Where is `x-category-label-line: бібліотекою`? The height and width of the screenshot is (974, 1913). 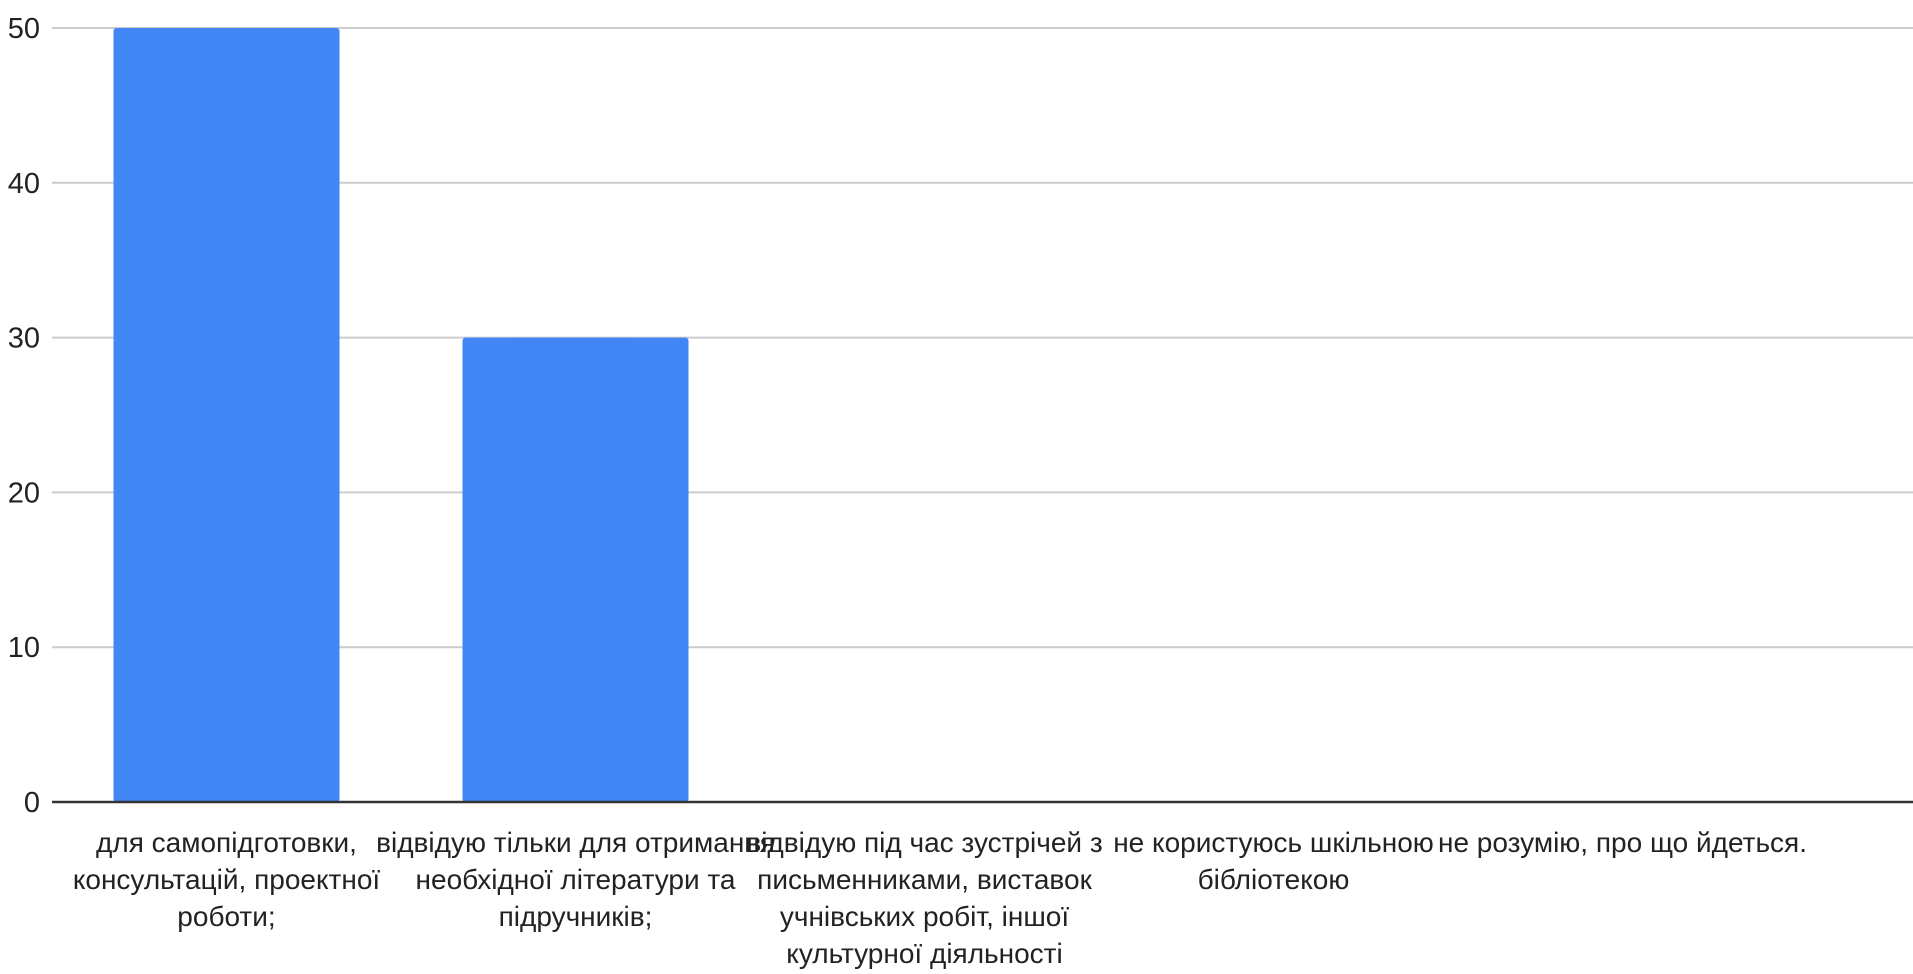
x-category-label-line: бібліотекою is located at coordinates (1274, 879).